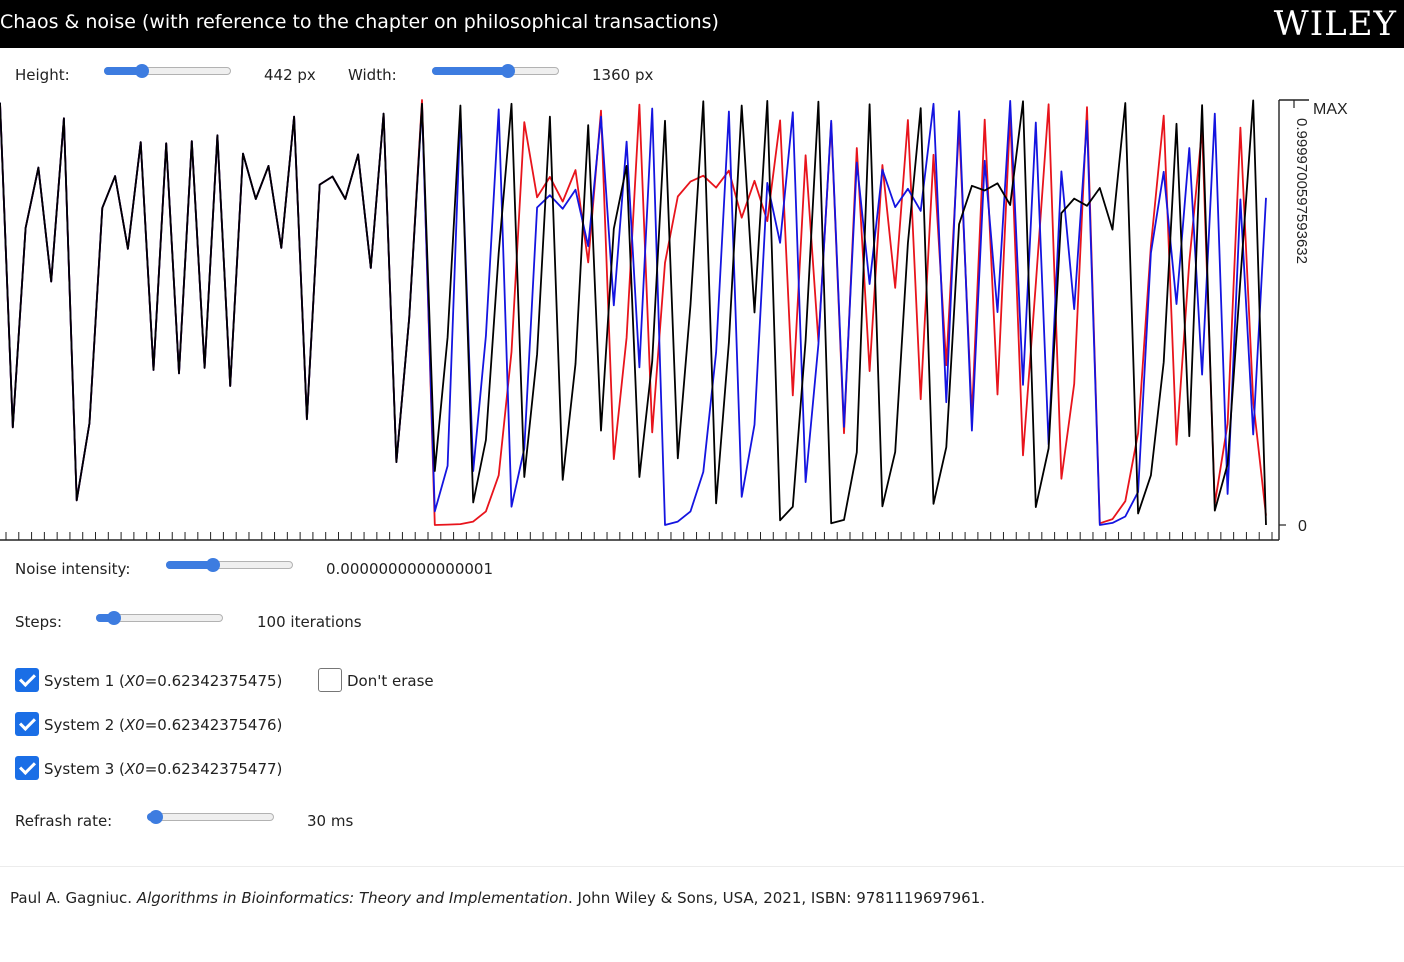  I want to click on system-3-checkbox, so click(27, 768).